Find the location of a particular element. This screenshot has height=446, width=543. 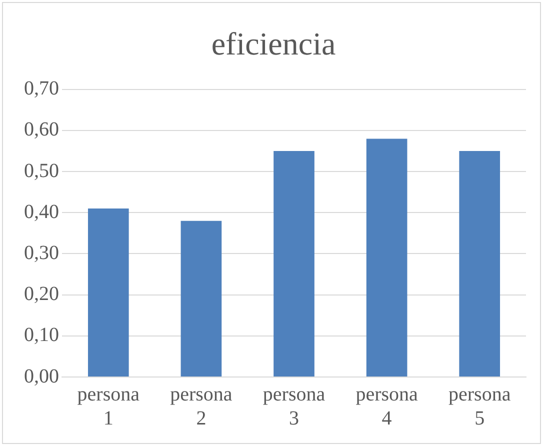

y-tick-label: 0,10 is located at coordinates (41, 335).